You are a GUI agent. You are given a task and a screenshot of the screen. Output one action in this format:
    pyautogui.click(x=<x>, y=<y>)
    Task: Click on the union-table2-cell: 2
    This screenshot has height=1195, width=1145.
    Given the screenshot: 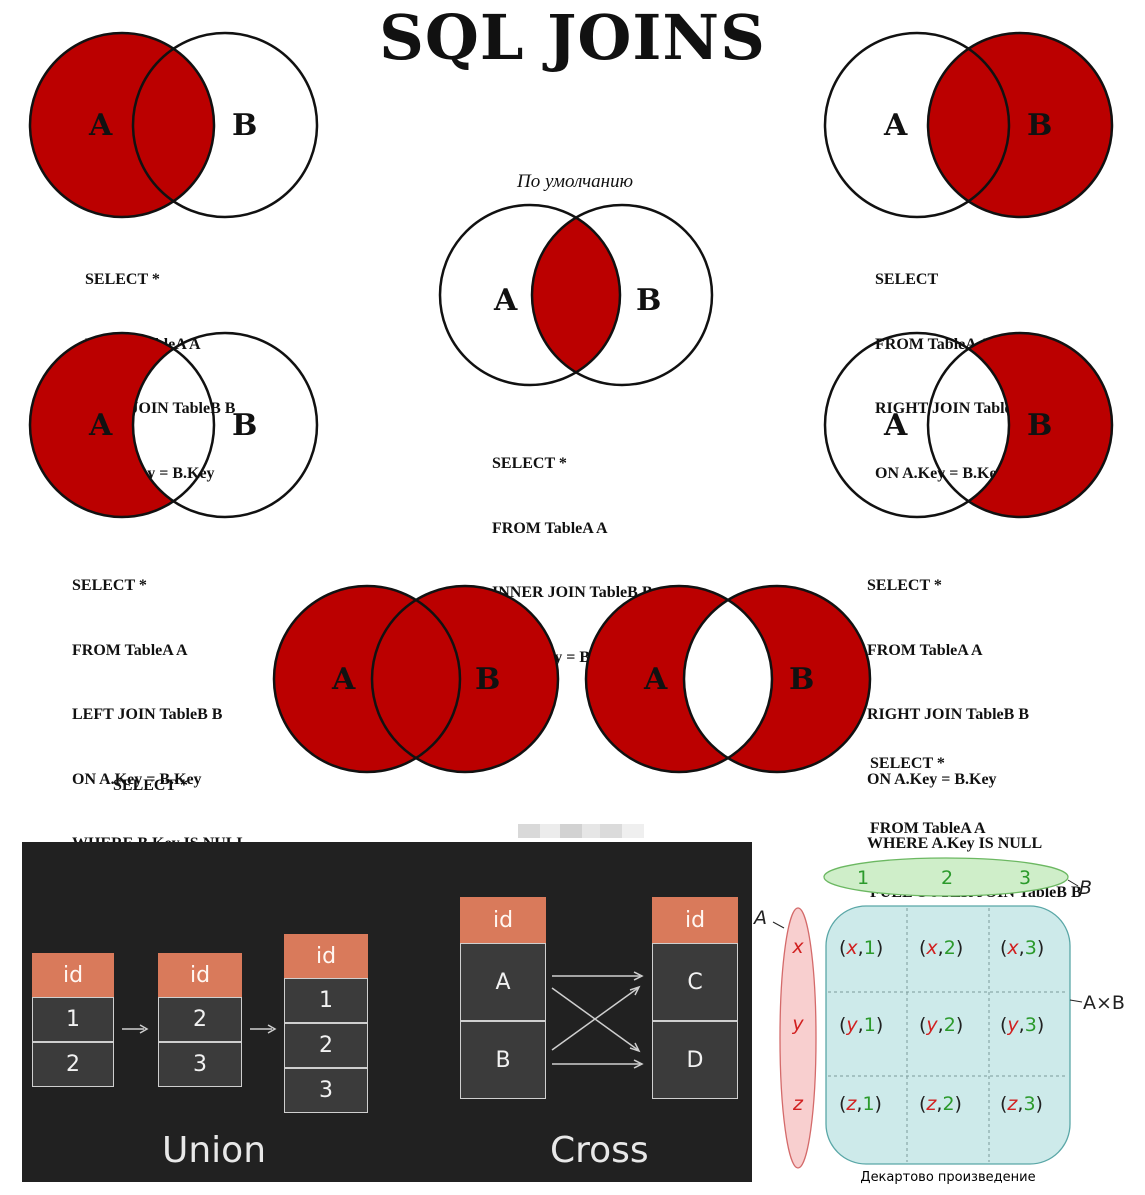 What is the action you would take?
    pyautogui.click(x=200, y=1019)
    